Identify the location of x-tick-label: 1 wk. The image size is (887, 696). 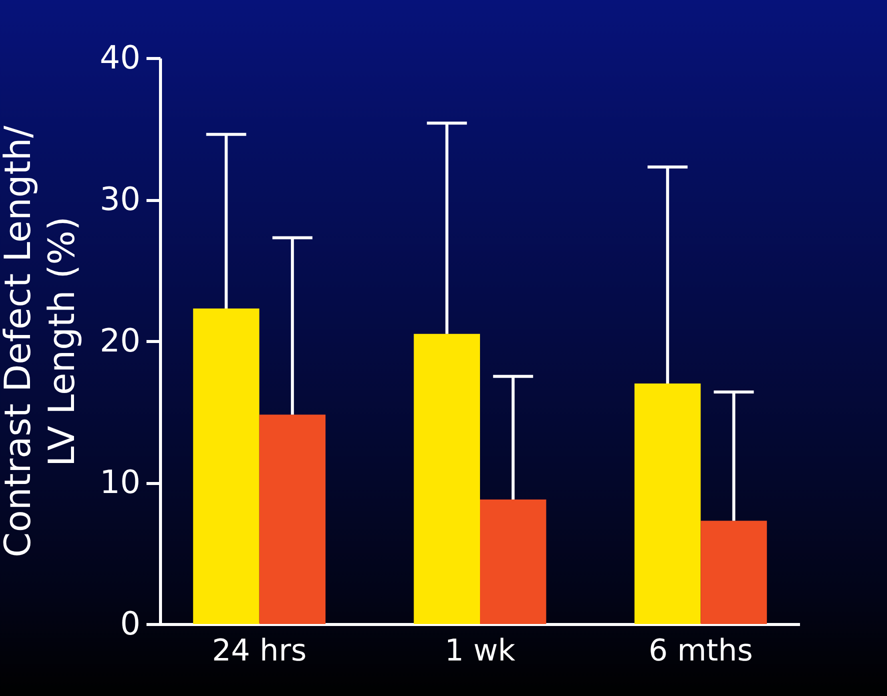
(480, 651).